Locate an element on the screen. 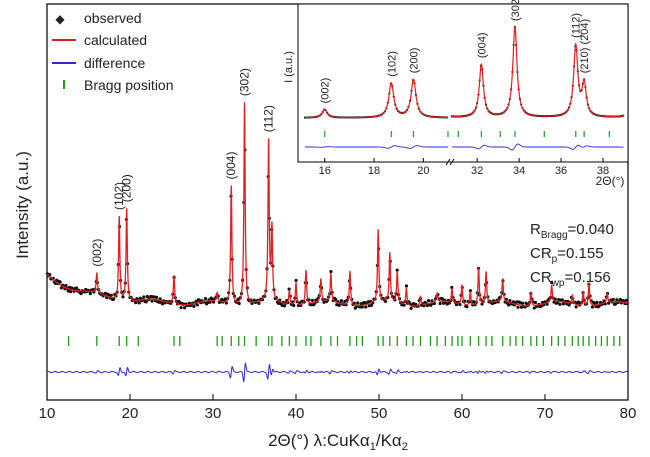  peak-label: (200) is located at coordinates (127, 188).